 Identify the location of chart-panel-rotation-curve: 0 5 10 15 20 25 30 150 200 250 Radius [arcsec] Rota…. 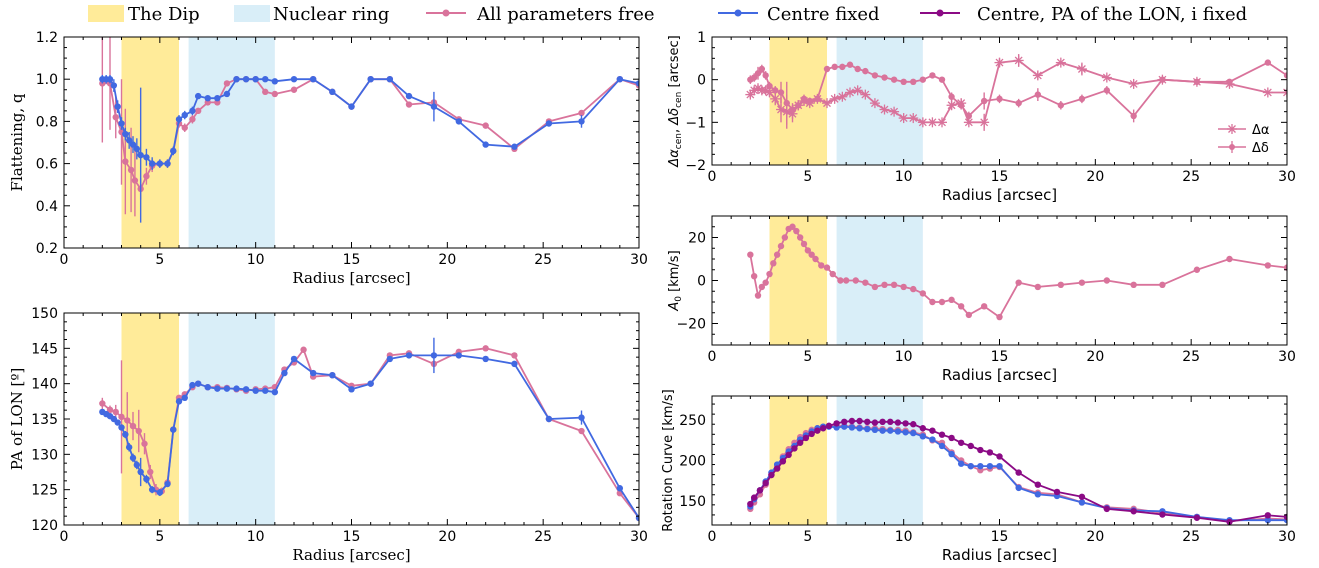
(978, 476).